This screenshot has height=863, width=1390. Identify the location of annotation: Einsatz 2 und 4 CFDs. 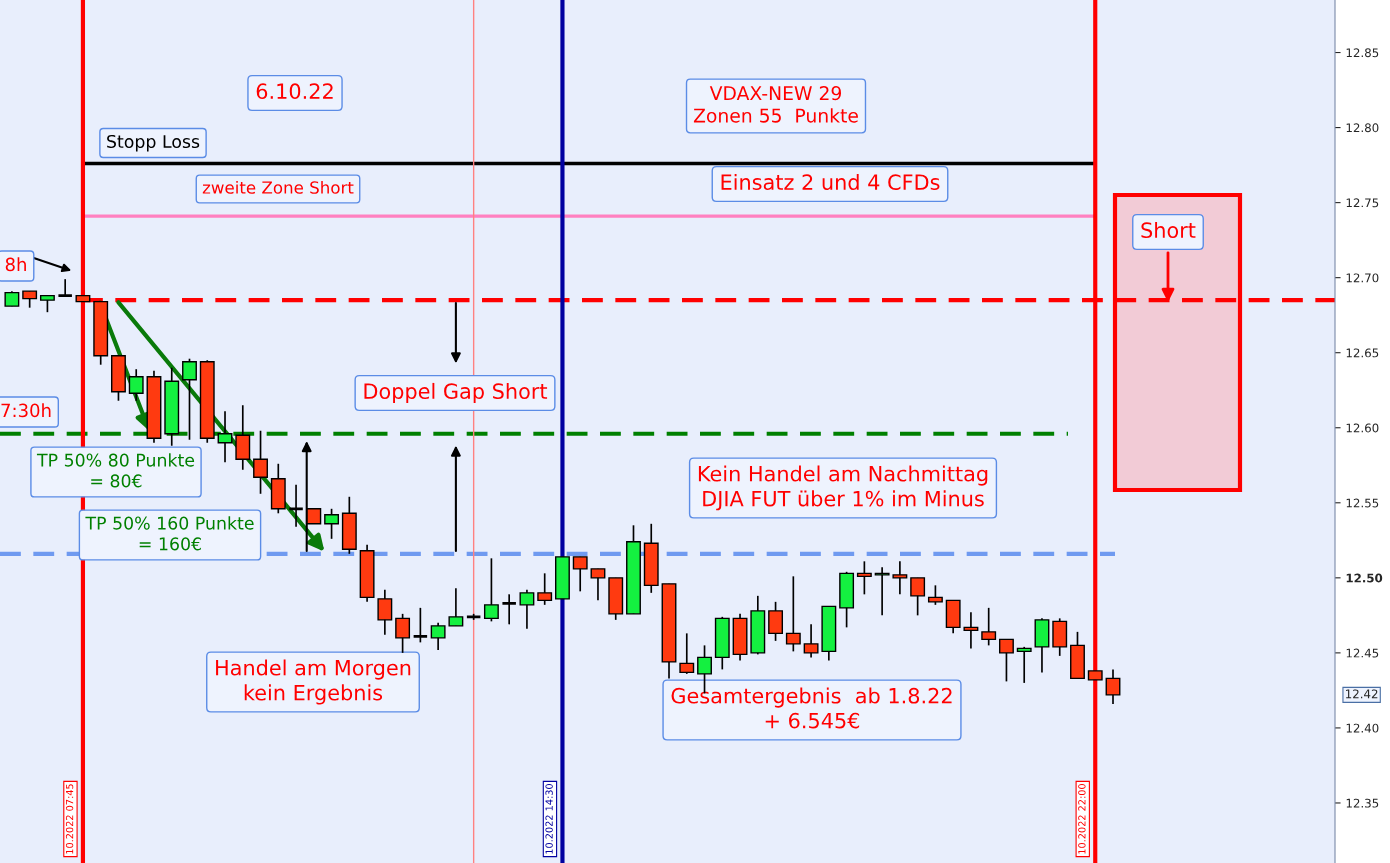
(830, 182).